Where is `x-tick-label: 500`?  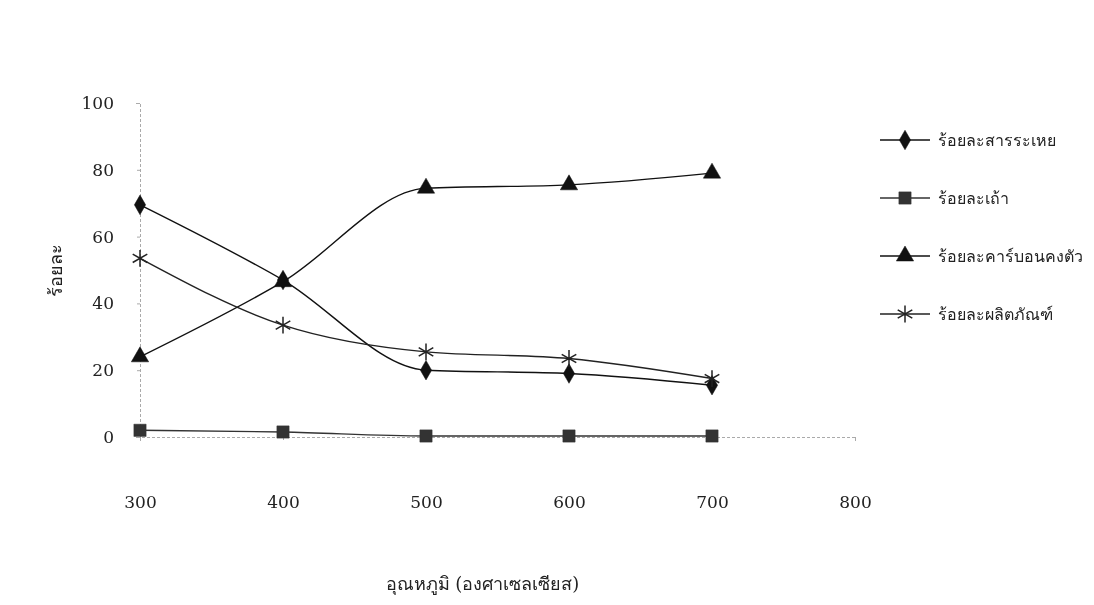 x-tick-label: 500 is located at coordinates (426, 502).